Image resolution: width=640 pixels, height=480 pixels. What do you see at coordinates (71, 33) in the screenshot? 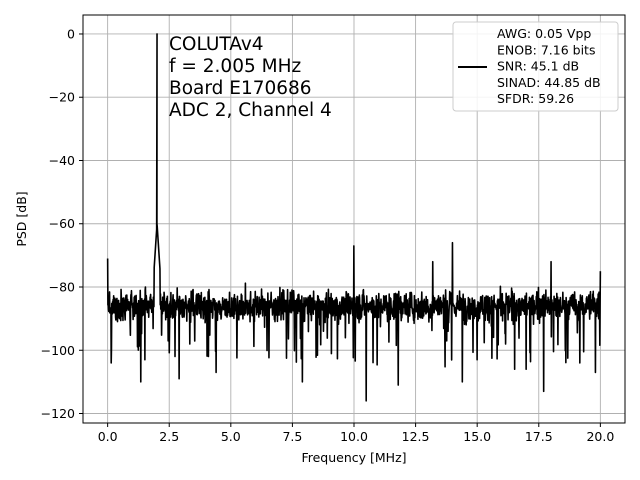
I see `y-tick-label: 0` at bounding box center [71, 33].